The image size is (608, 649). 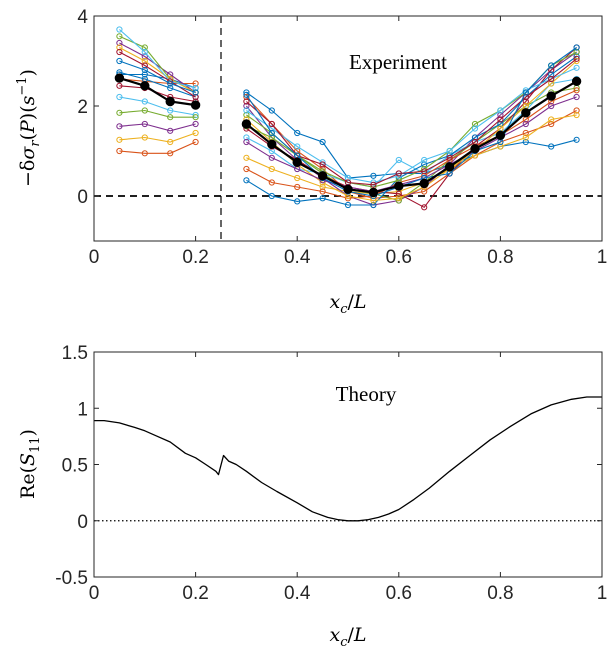 I want to click on theory-y-tick-label: 1.5, so click(x=75, y=353).